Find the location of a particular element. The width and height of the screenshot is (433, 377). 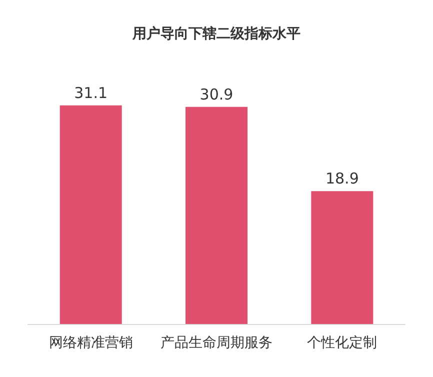

data-label: 30.9 is located at coordinates (217, 94).